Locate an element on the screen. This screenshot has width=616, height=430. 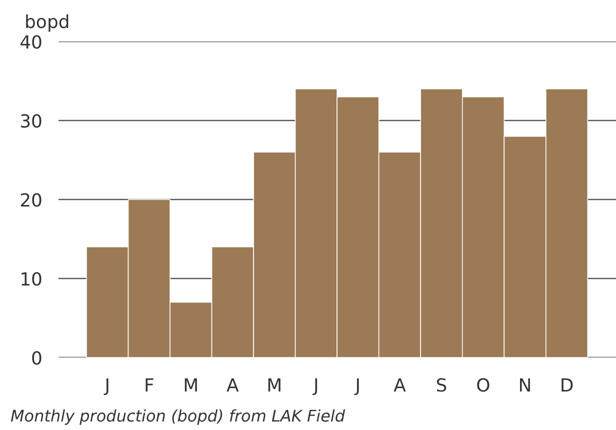
y-tick-label: 10 is located at coordinates (31, 280).